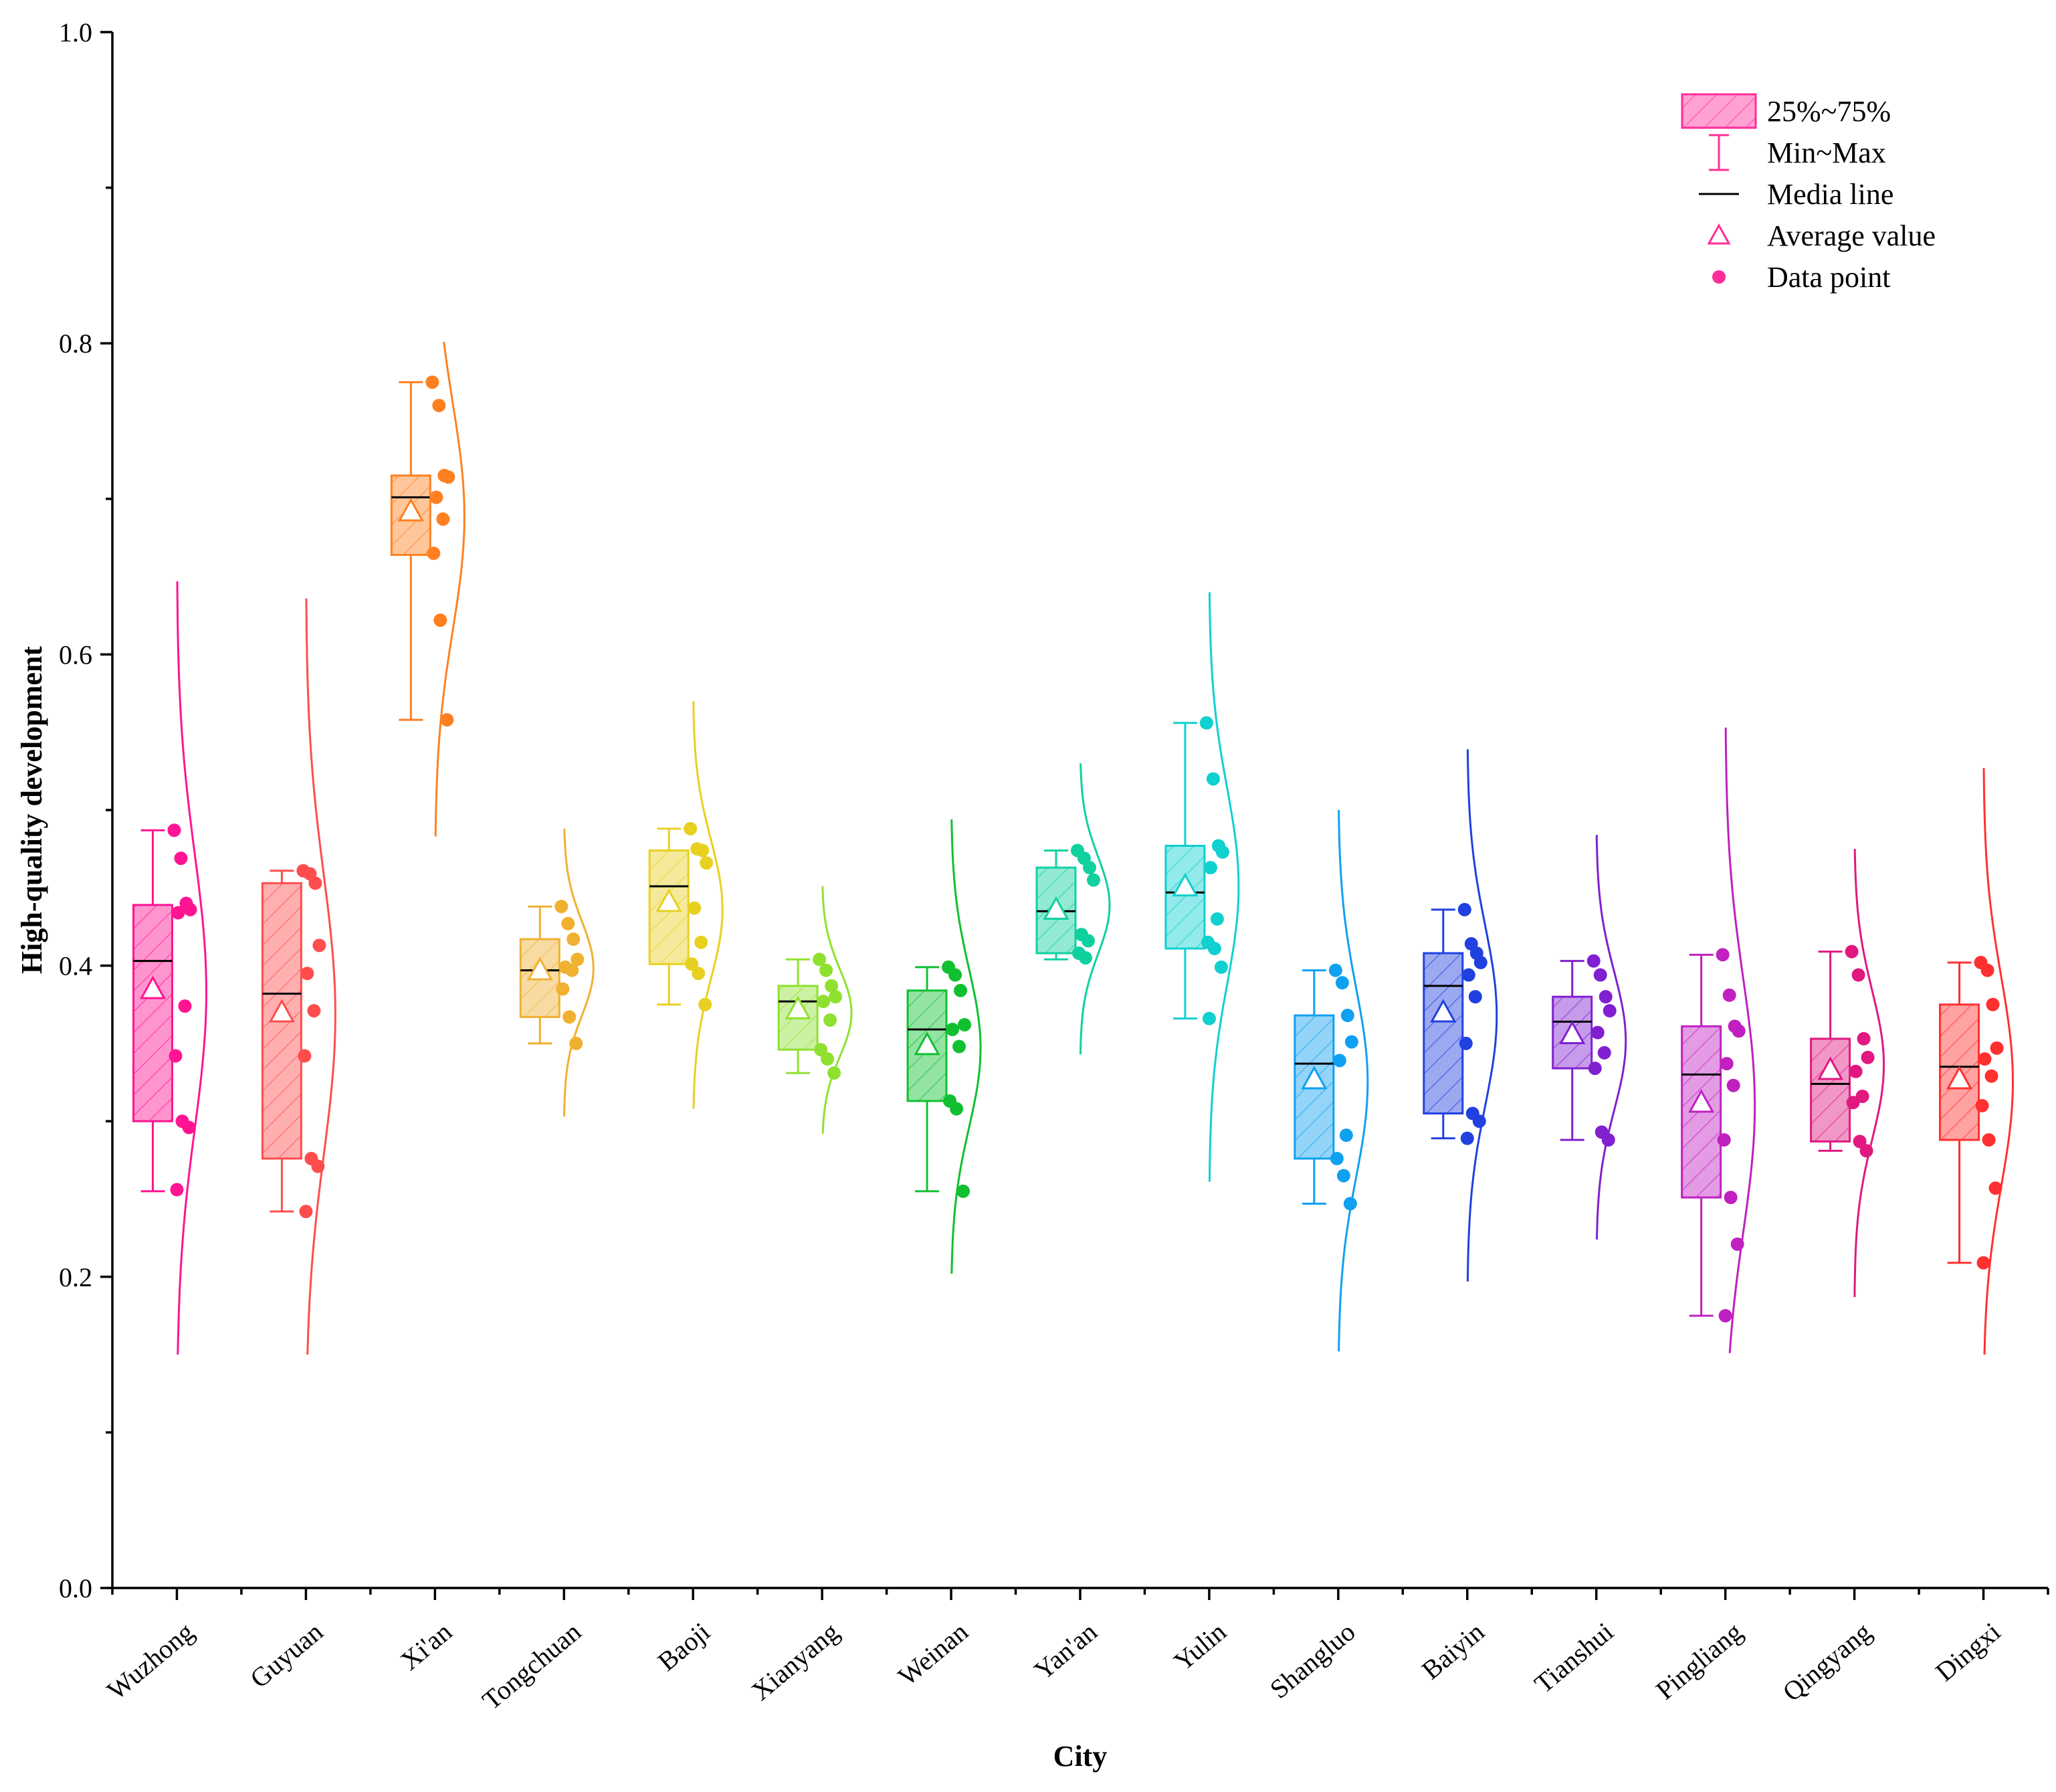 The width and height of the screenshot is (2056, 1792). Describe the element at coordinates (31, 810) in the screenshot. I see `y-axis-title: High-quality development` at that location.